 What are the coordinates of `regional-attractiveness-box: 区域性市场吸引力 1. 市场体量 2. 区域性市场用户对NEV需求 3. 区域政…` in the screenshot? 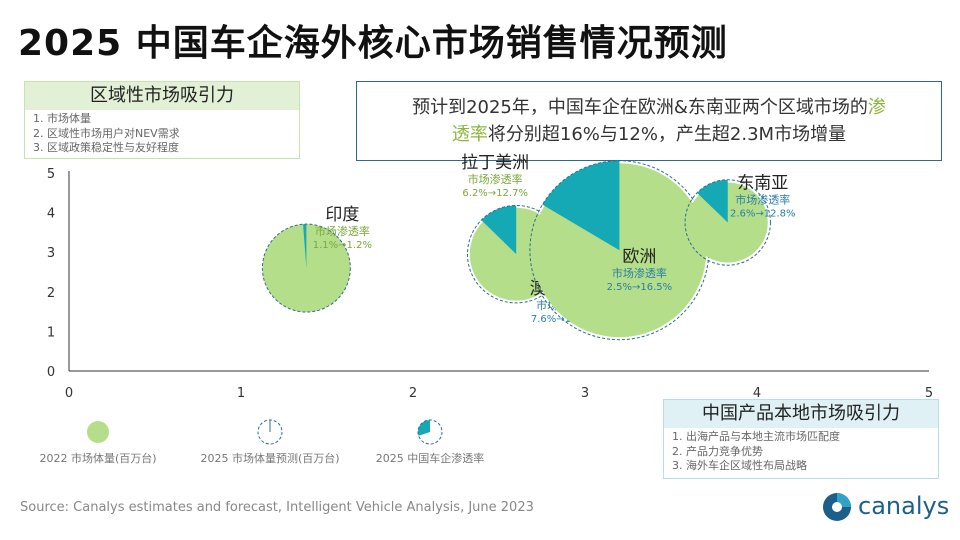 It's located at (162, 120).